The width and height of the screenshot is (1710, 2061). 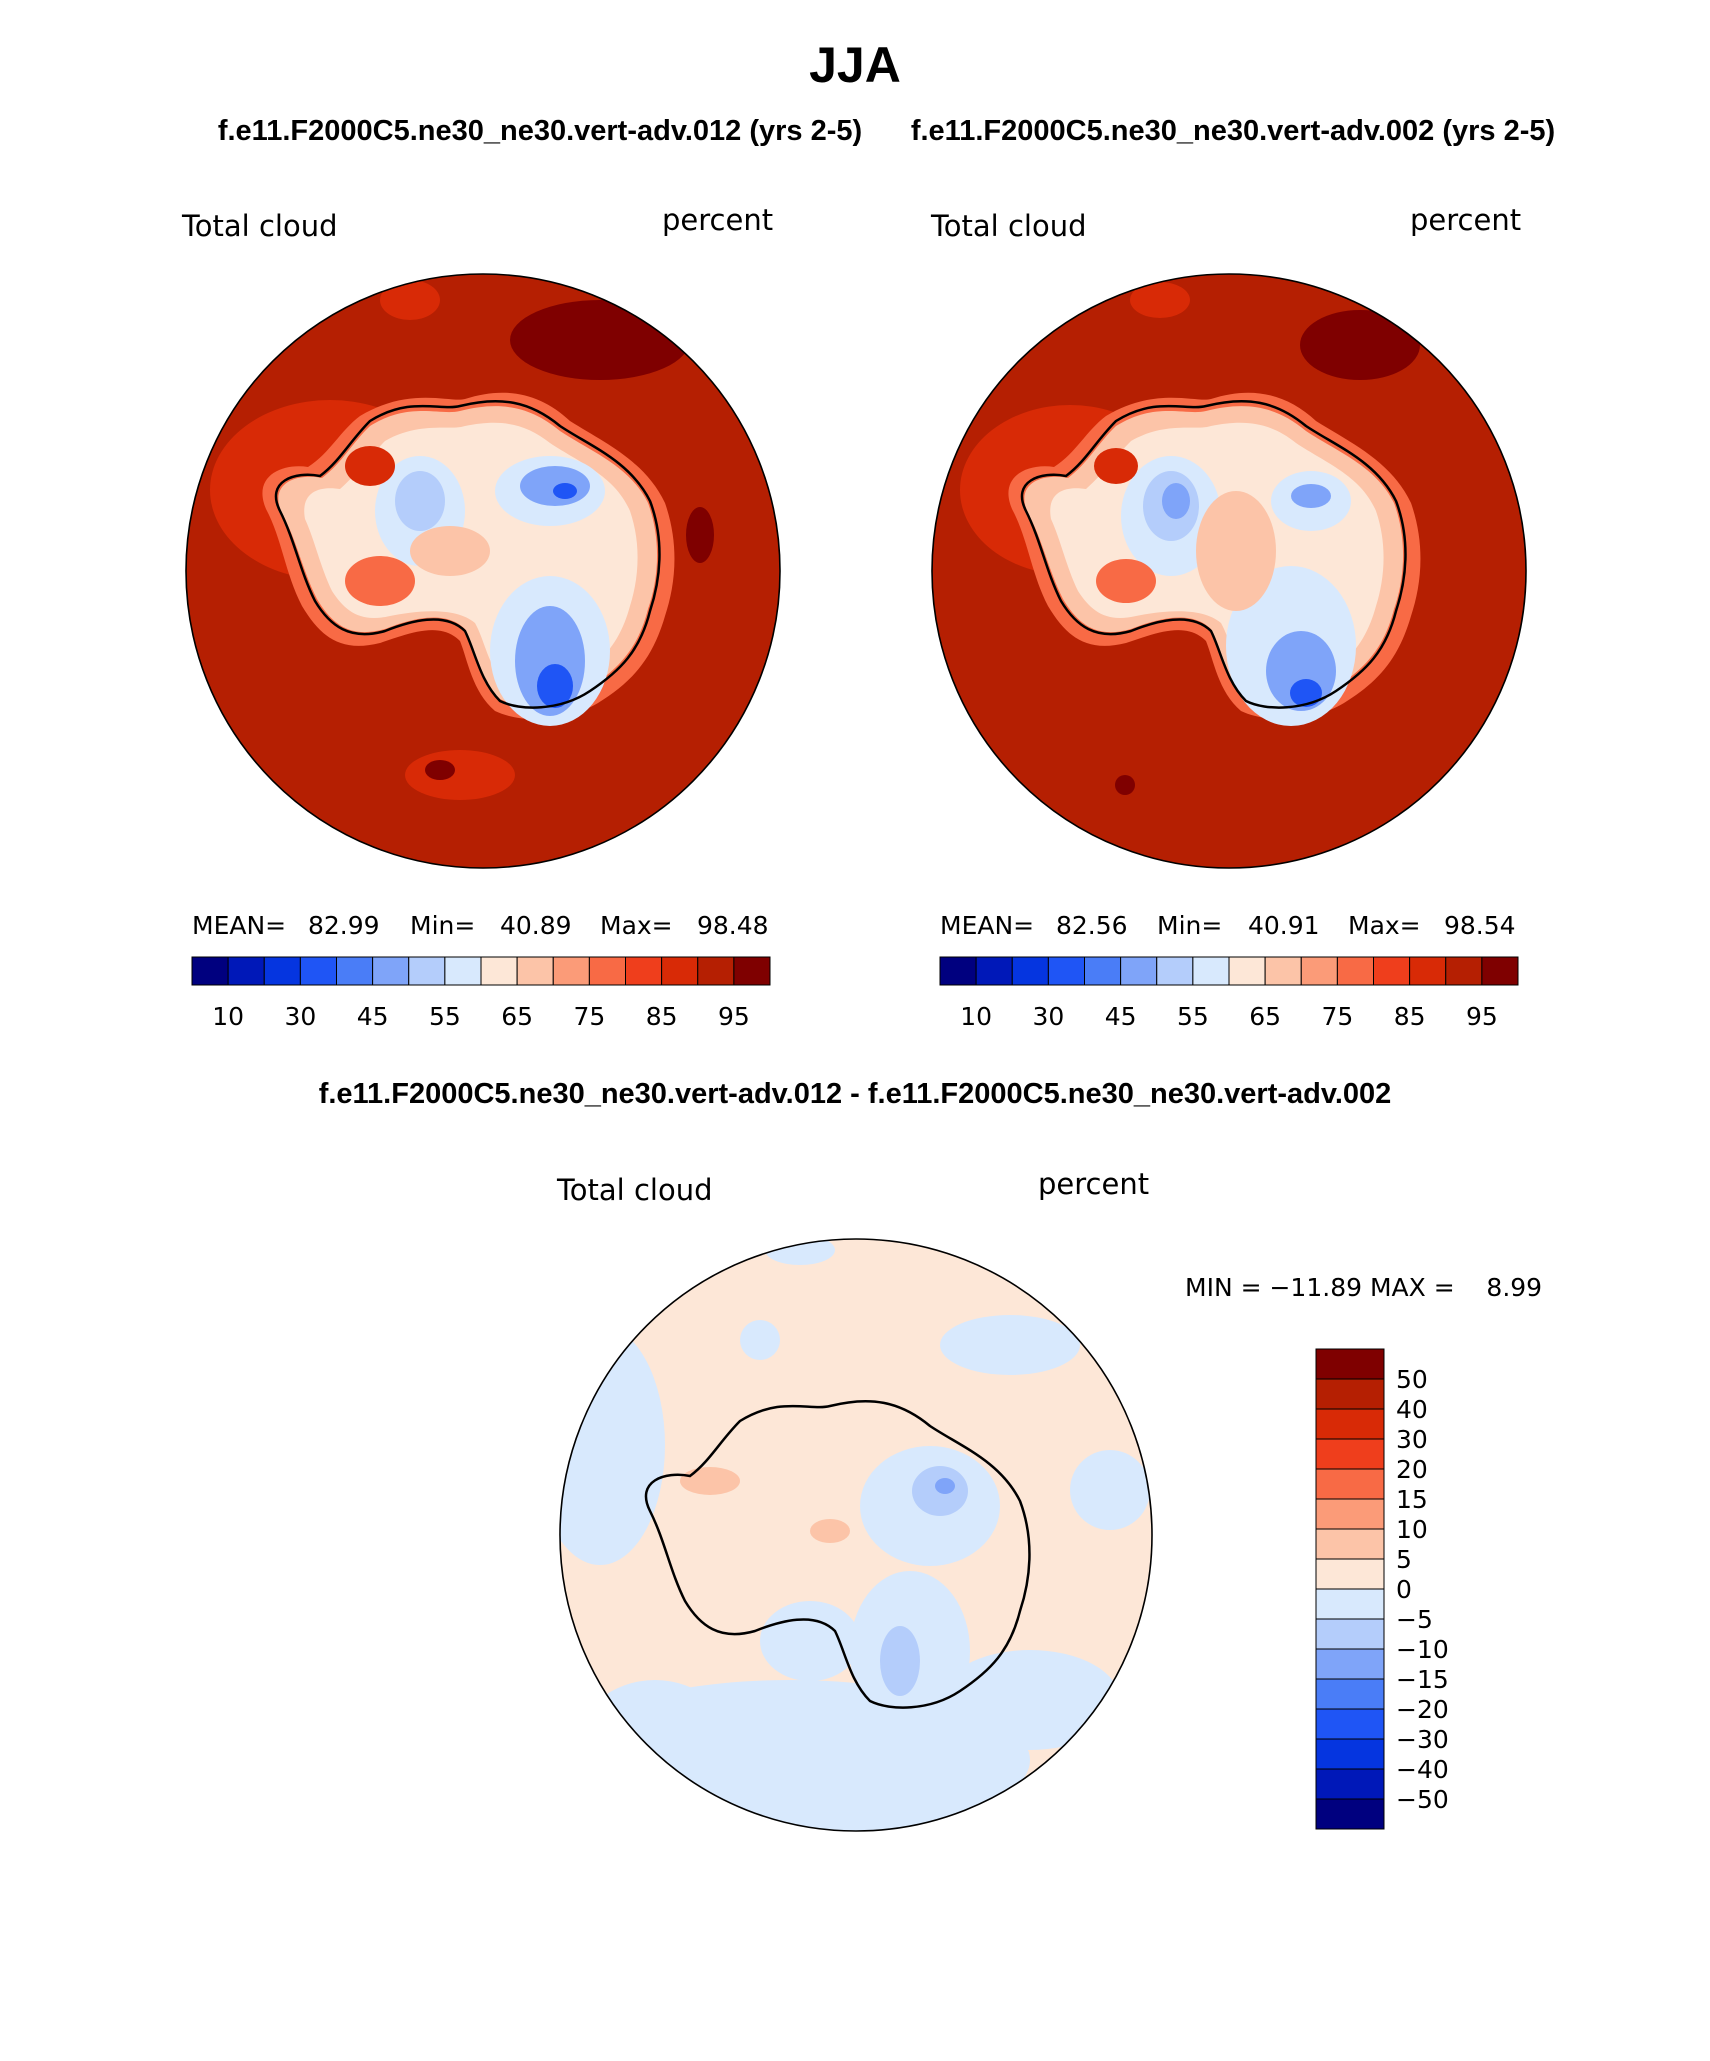 What do you see at coordinates (1284, 925) in the screenshot?
I see `stat-min-value: 40.91` at bounding box center [1284, 925].